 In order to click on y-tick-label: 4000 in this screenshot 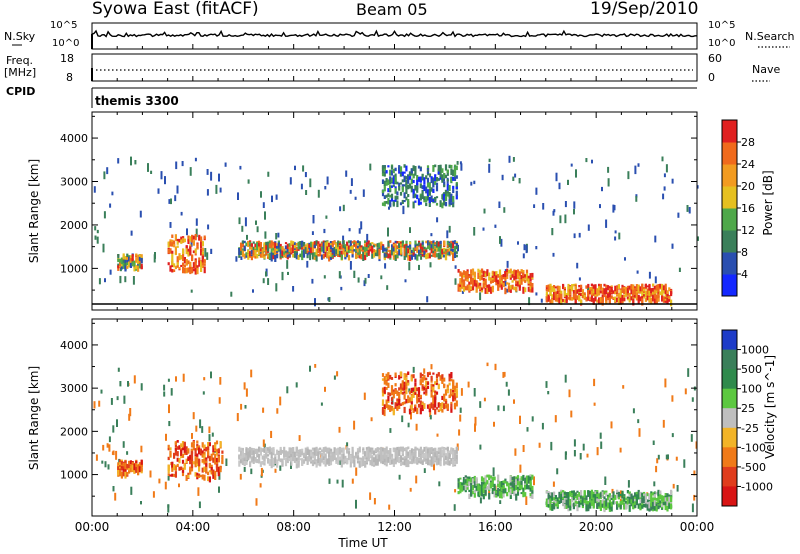, I will do `click(74, 345)`.